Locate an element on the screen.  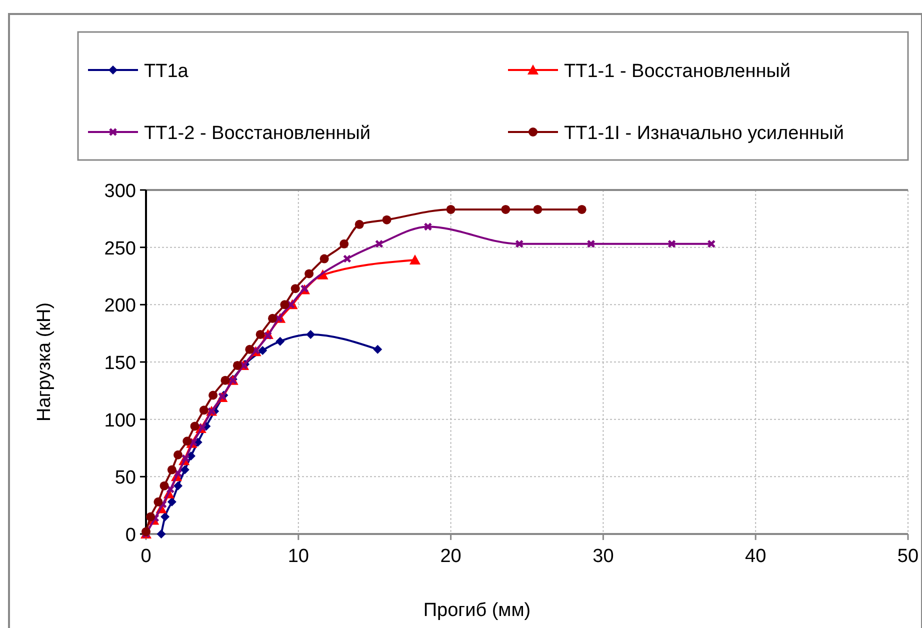
x-tick-label: 40 is located at coordinates (755, 556).